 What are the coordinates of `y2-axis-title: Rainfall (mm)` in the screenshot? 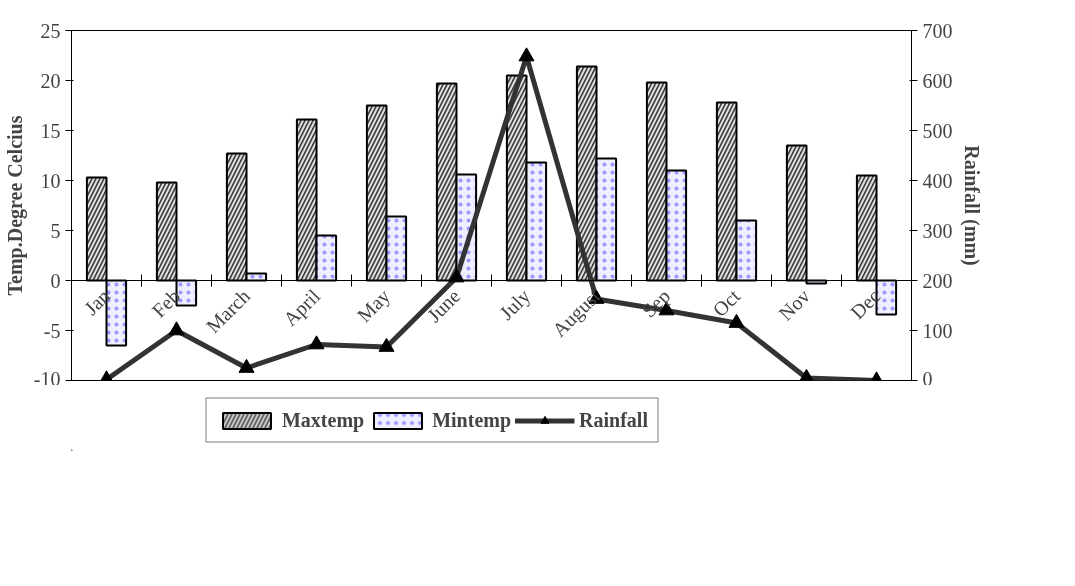 It's located at (971, 205).